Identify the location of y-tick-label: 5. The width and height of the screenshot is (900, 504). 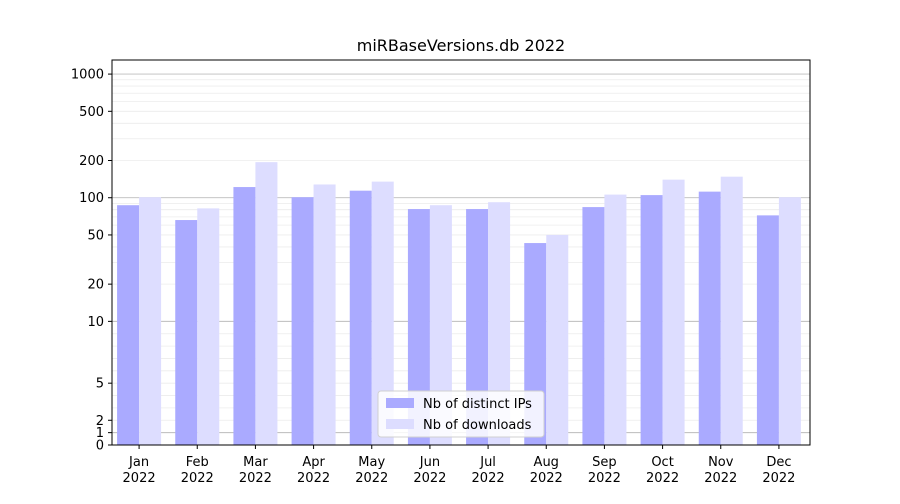
(100, 384).